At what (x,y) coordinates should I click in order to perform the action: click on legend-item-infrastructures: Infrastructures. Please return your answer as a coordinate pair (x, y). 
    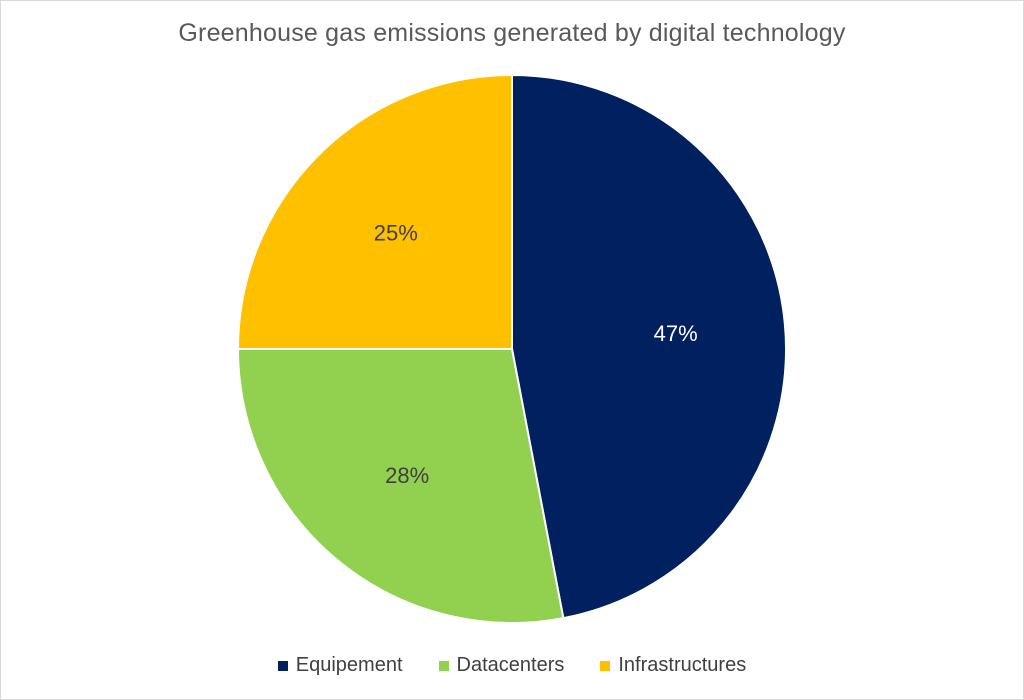
    Looking at the image, I should click on (673, 665).